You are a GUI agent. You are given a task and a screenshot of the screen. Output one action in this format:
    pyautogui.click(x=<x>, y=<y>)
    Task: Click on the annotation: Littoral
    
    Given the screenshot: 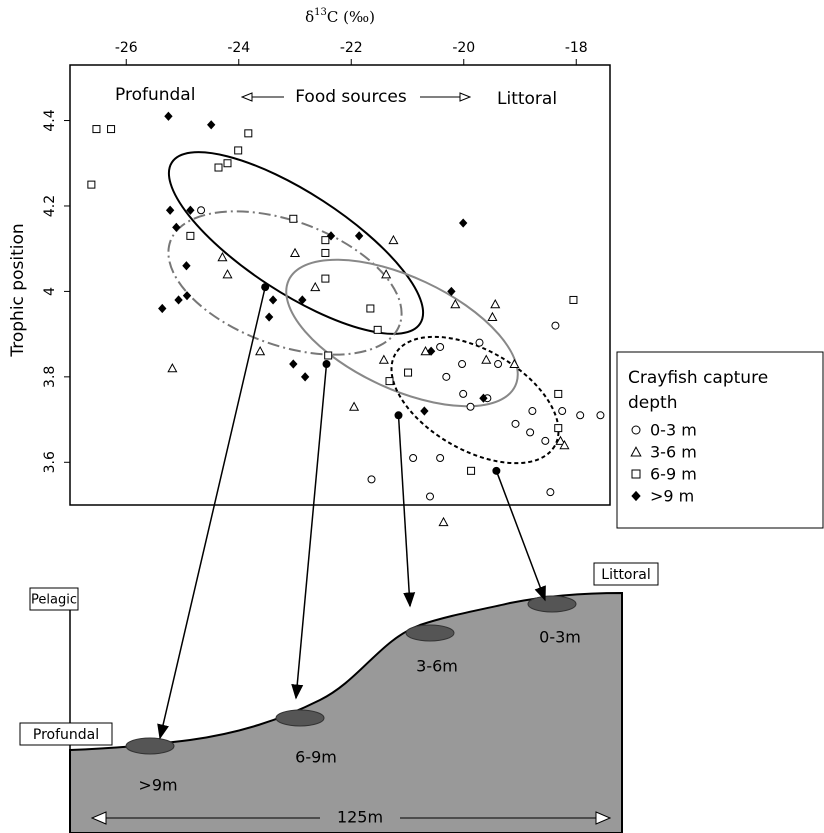 What is the action you would take?
    pyautogui.click(x=527, y=99)
    